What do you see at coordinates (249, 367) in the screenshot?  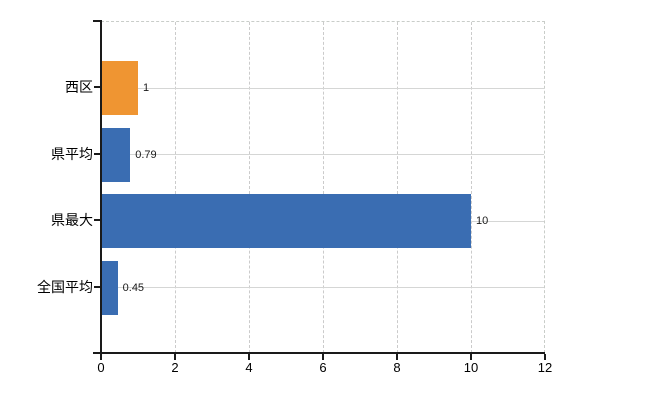 I see `x-axis-tick-label: 4` at bounding box center [249, 367].